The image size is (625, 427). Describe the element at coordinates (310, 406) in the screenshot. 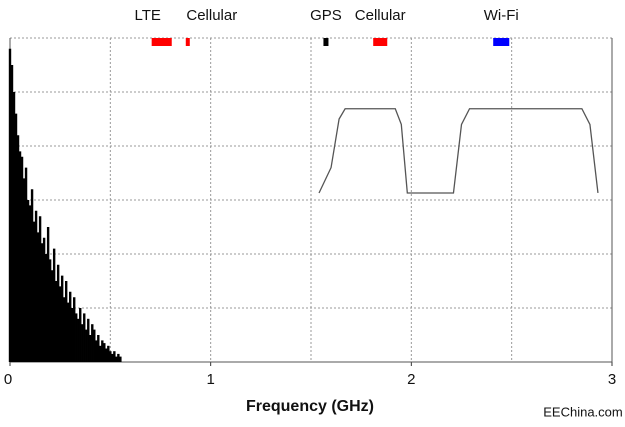

I see `x-axis-label: Frequency (GHz)` at that location.